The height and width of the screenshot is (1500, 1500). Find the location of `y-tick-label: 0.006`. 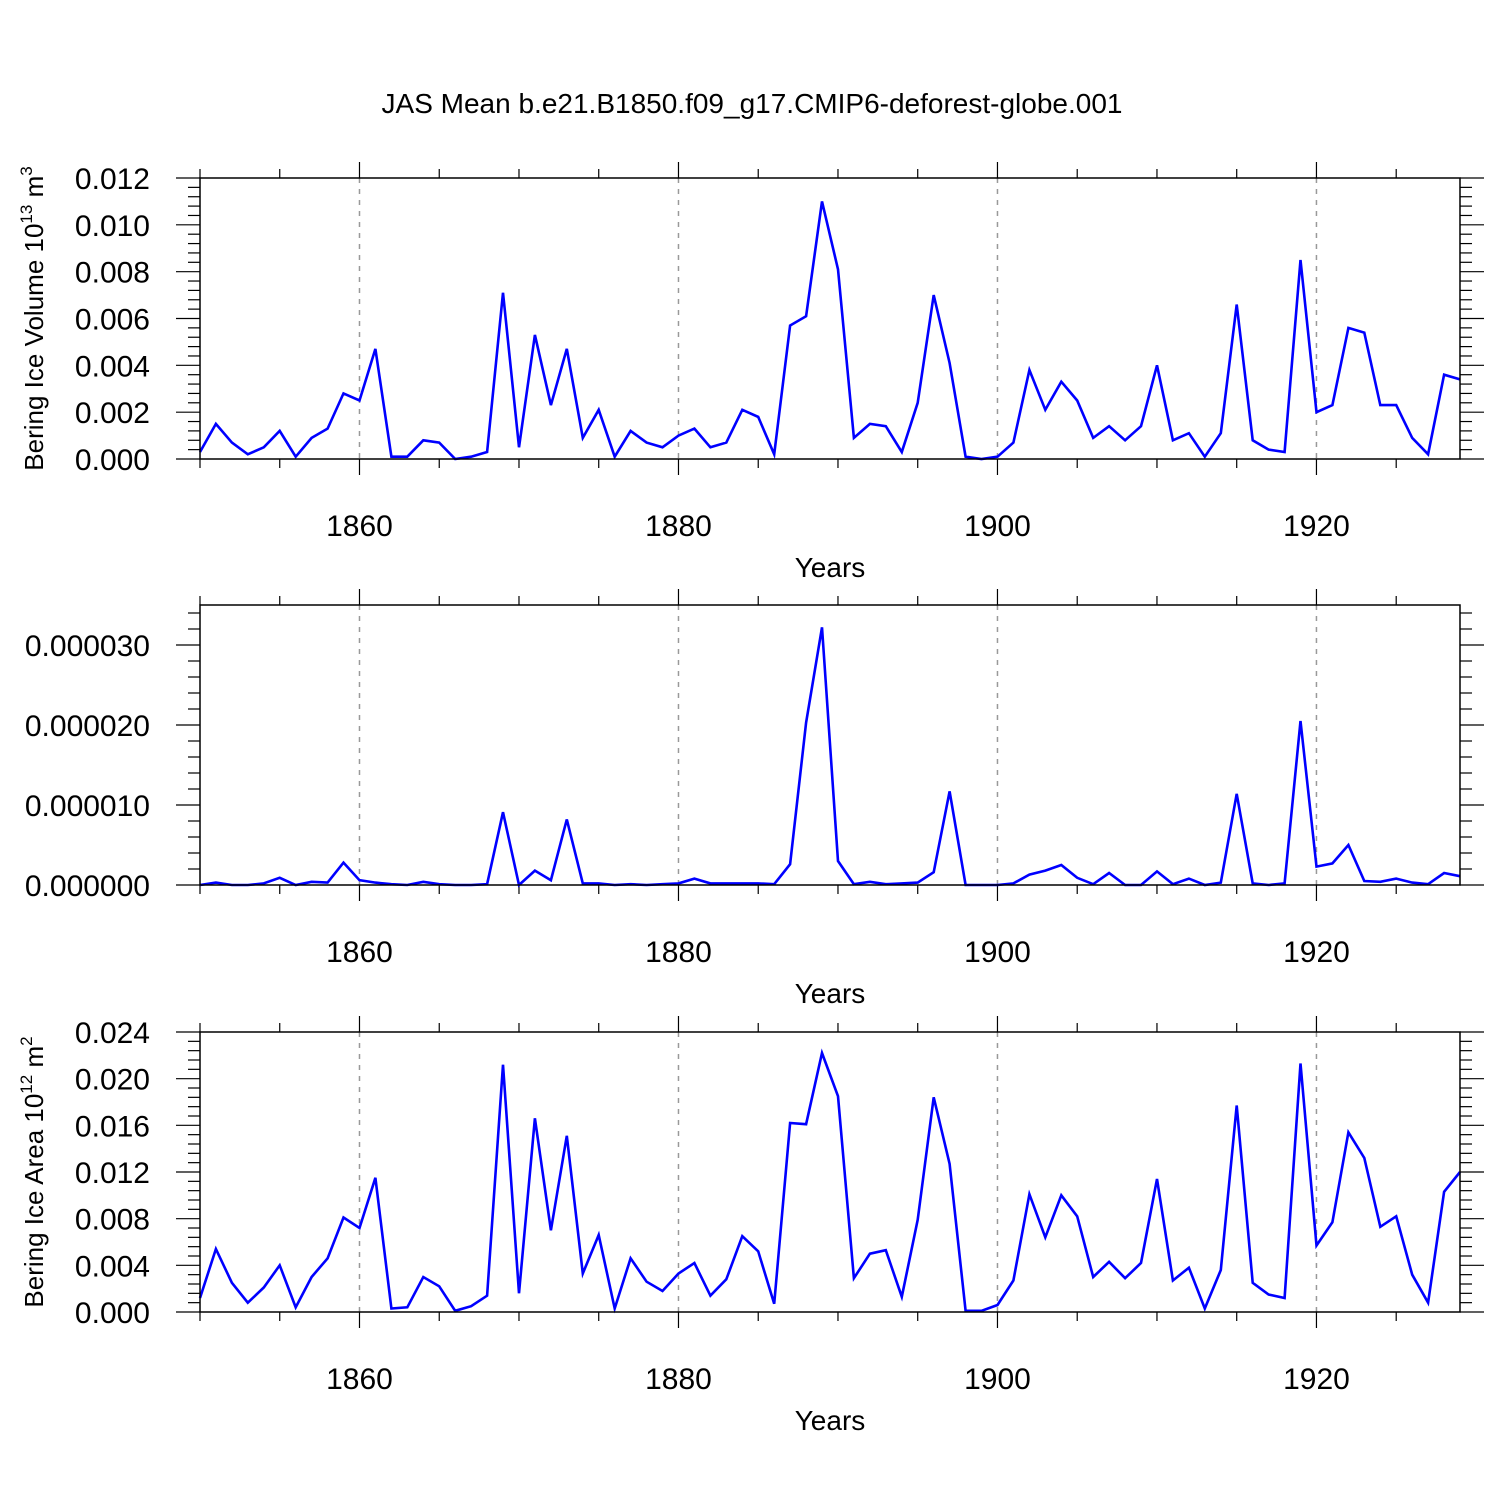

y-tick-label: 0.006 is located at coordinates (112, 320).